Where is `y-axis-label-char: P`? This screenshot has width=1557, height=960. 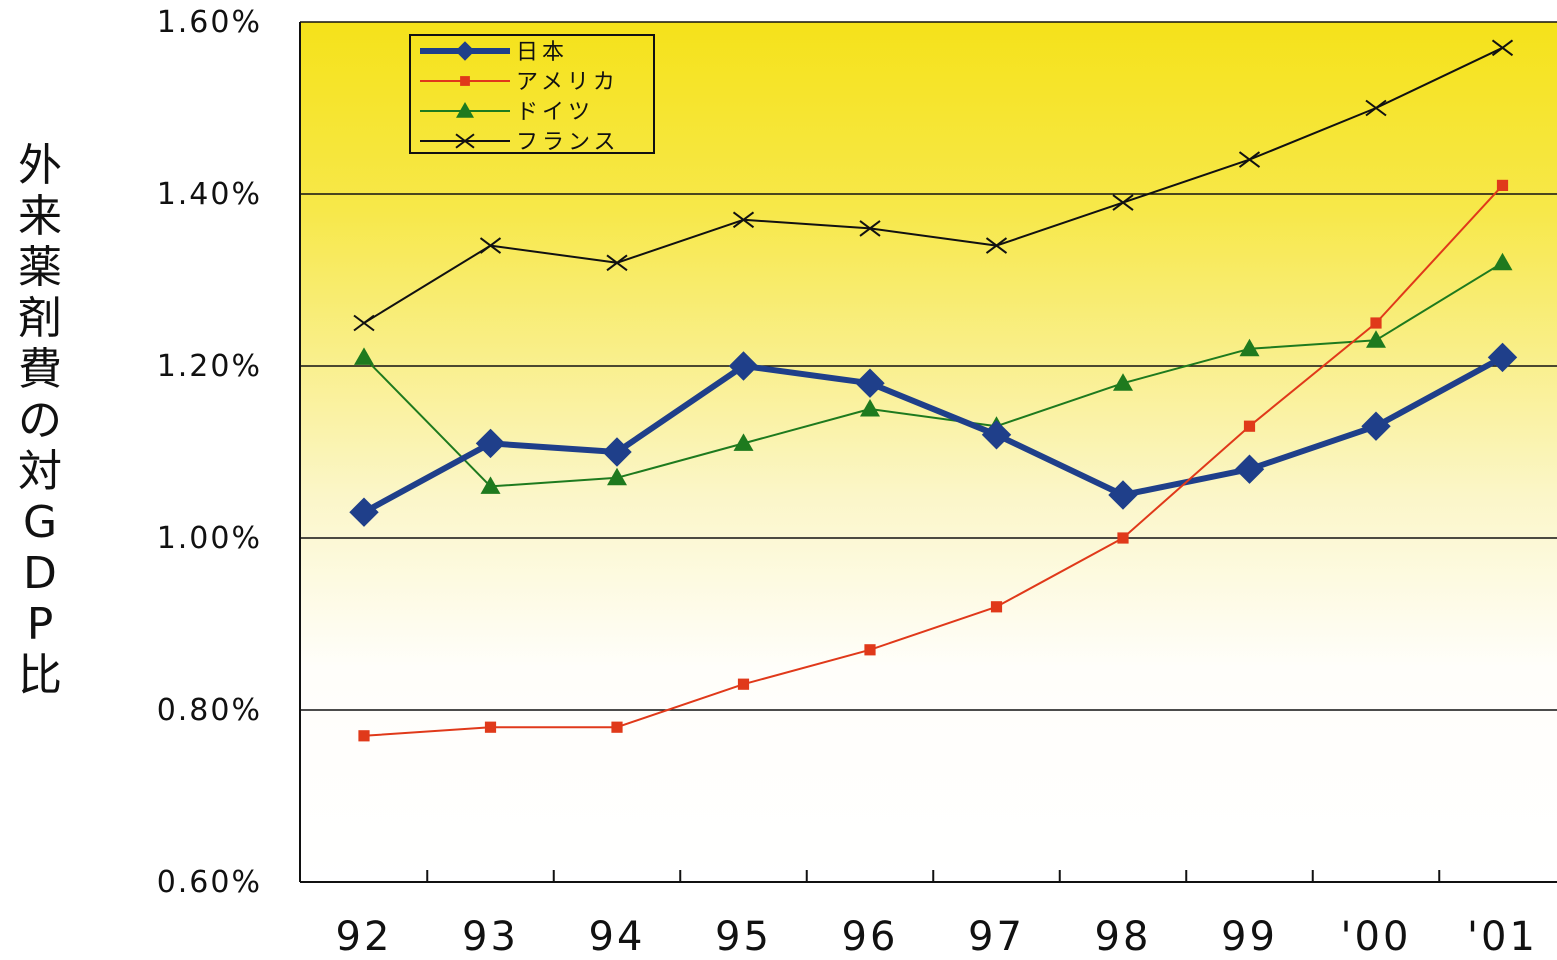 y-axis-label-char: P is located at coordinates (40, 624).